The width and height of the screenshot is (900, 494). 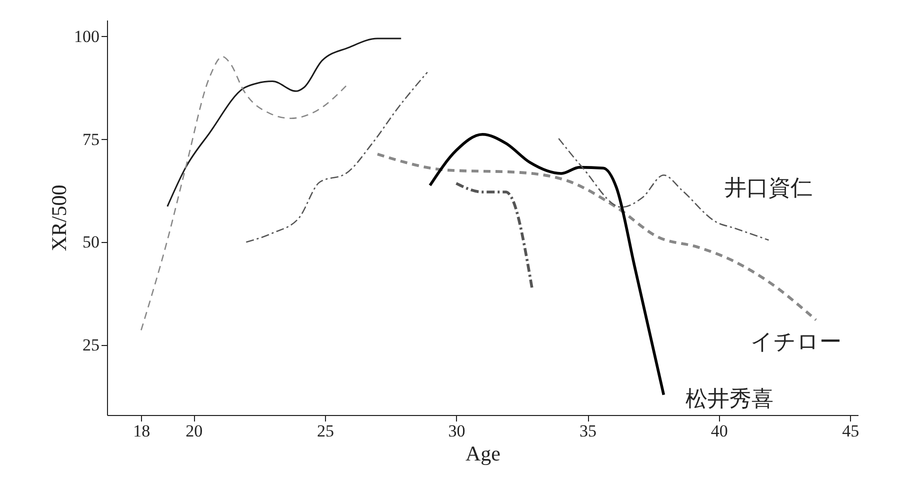 I want to click on series-label: 松井秀喜, so click(x=730, y=398).